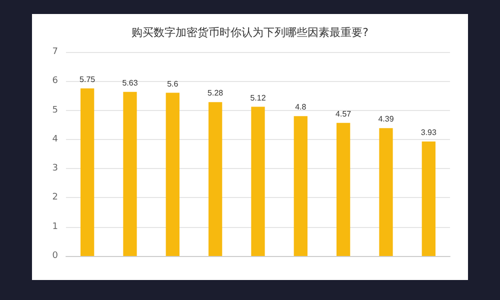 The height and width of the screenshot is (300, 500). What do you see at coordinates (386, 119) in the screenshot?
I see `data-label: 4.39` at bounding box center [386, 119].